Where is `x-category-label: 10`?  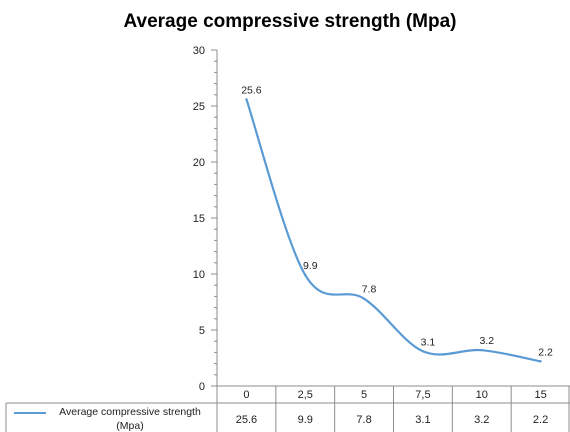 x-category-label: 10 is located at coordinates (482, 395).